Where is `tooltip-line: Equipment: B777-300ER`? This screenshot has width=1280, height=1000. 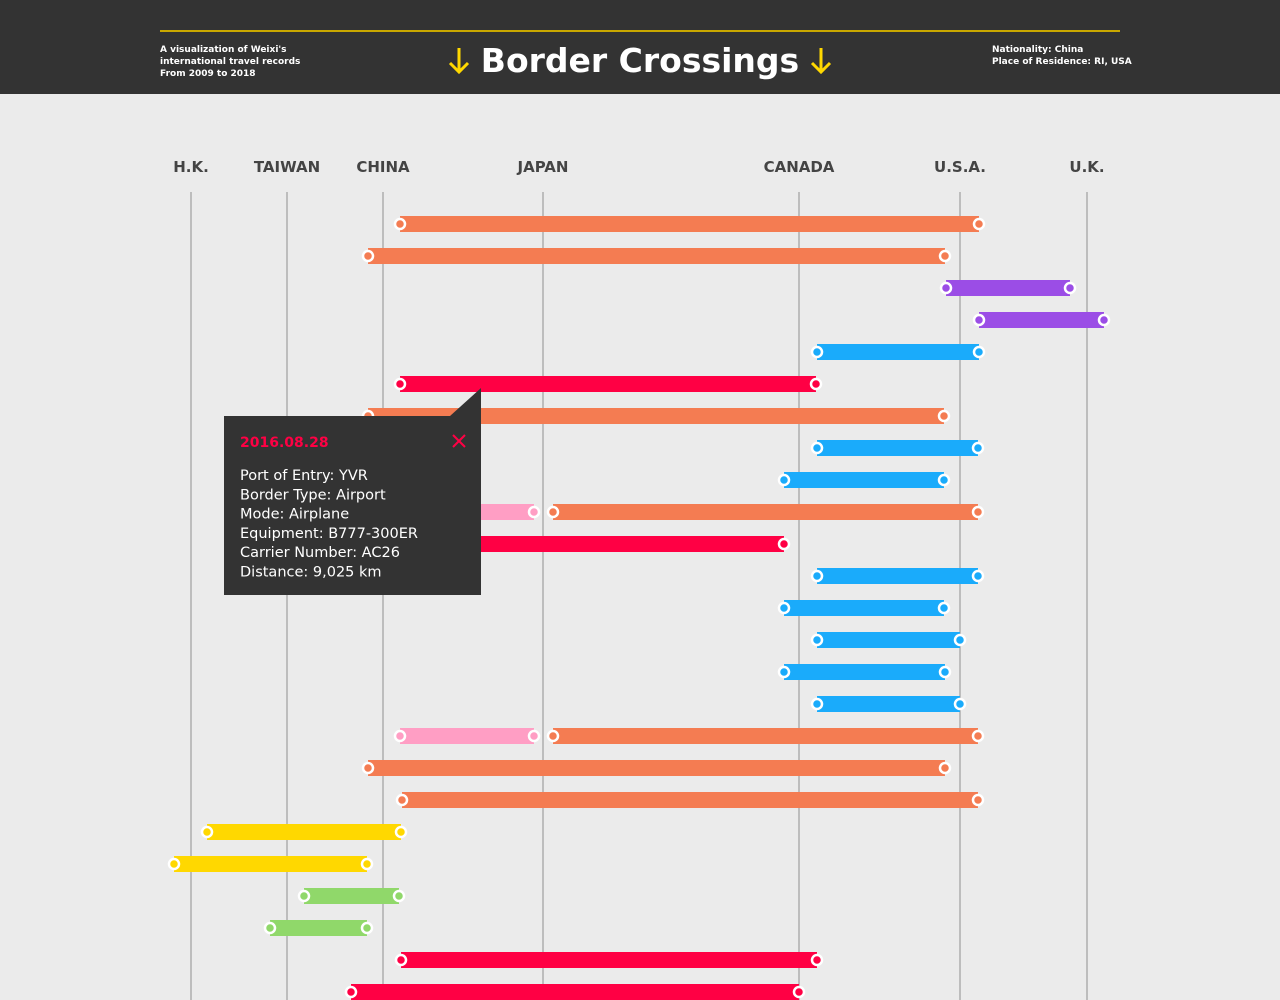 tooltip-line: Equipment: B777-300ER is located at coordinates (329, 534).